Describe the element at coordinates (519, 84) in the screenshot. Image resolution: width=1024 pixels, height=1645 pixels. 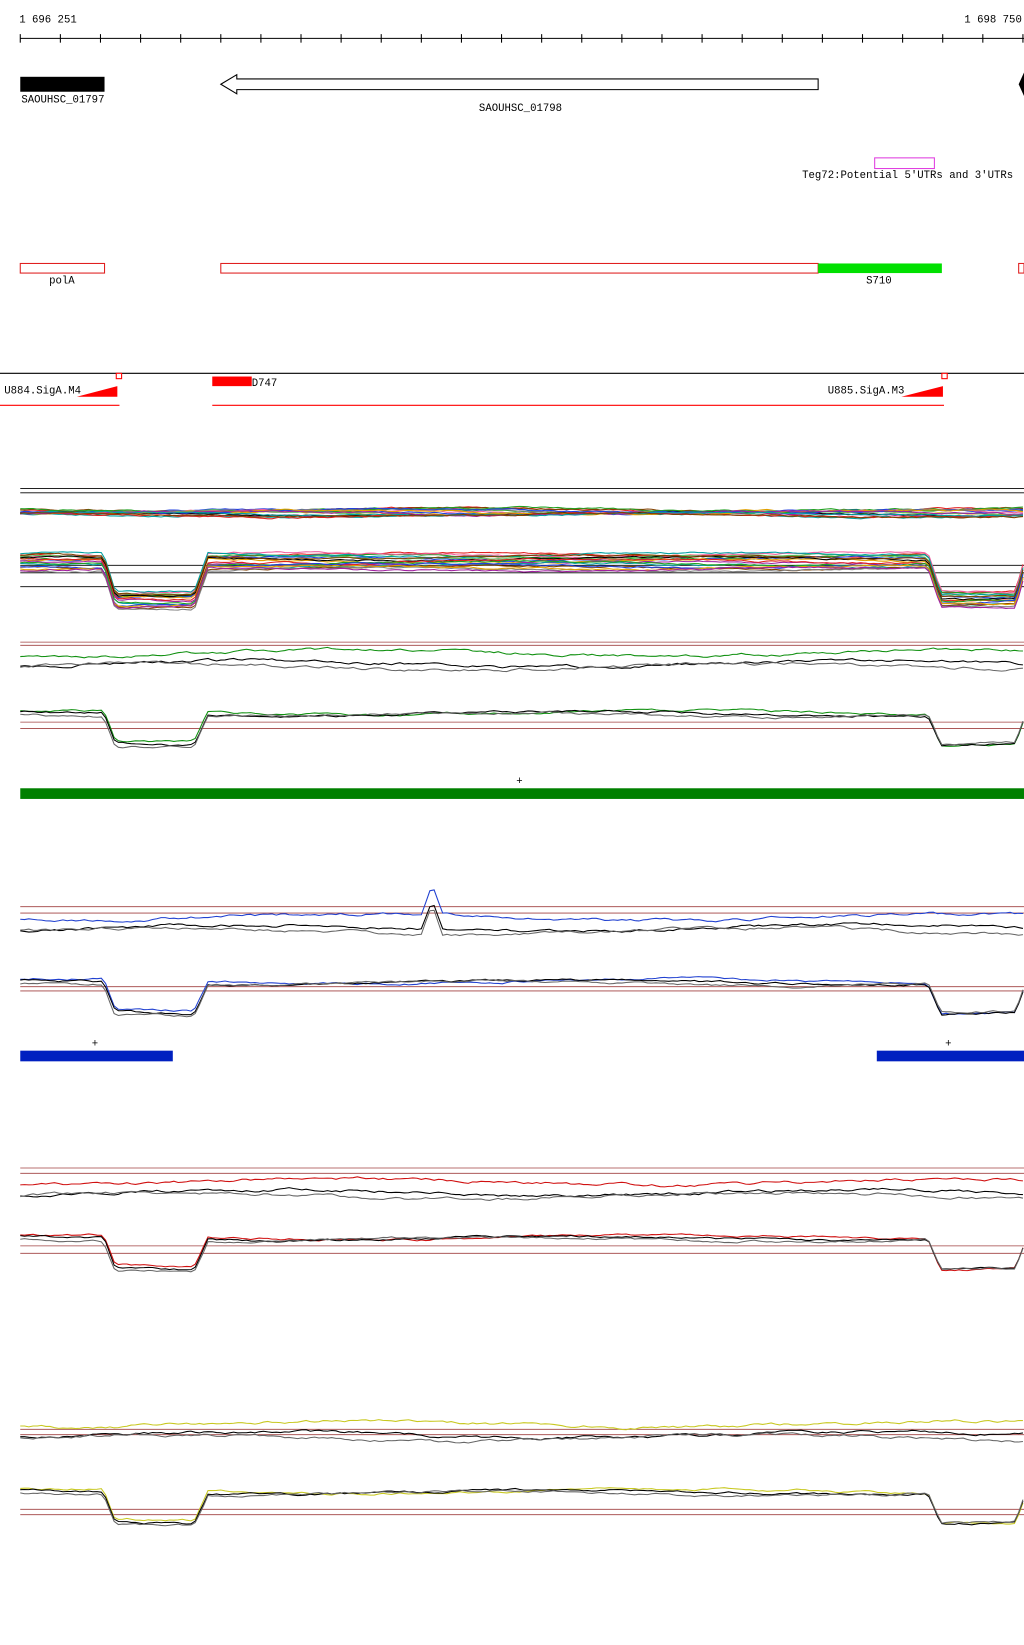
I see `gene-arrow` at that location.